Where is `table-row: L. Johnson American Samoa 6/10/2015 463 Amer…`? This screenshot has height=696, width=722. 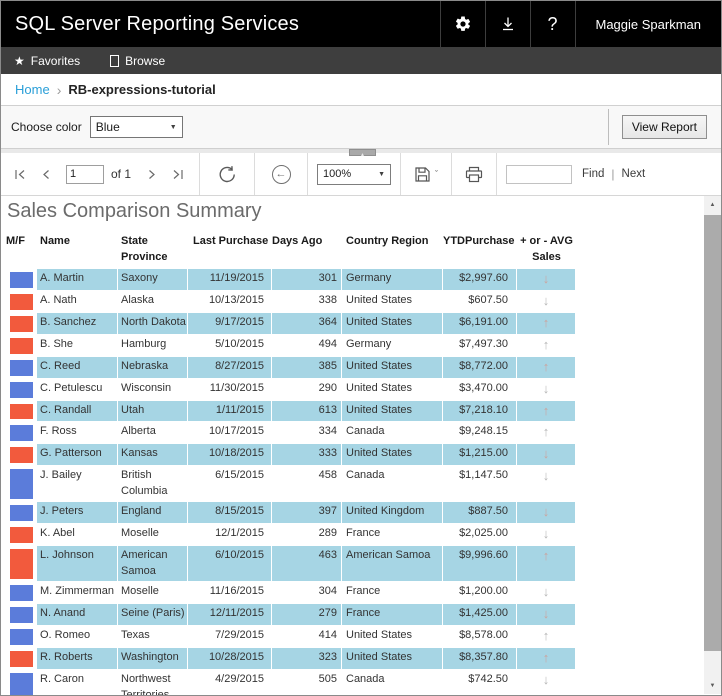 table-row: L. Johnson American Samoa 6/10/2015 463 Amer… is located at coordinates (363, 564).